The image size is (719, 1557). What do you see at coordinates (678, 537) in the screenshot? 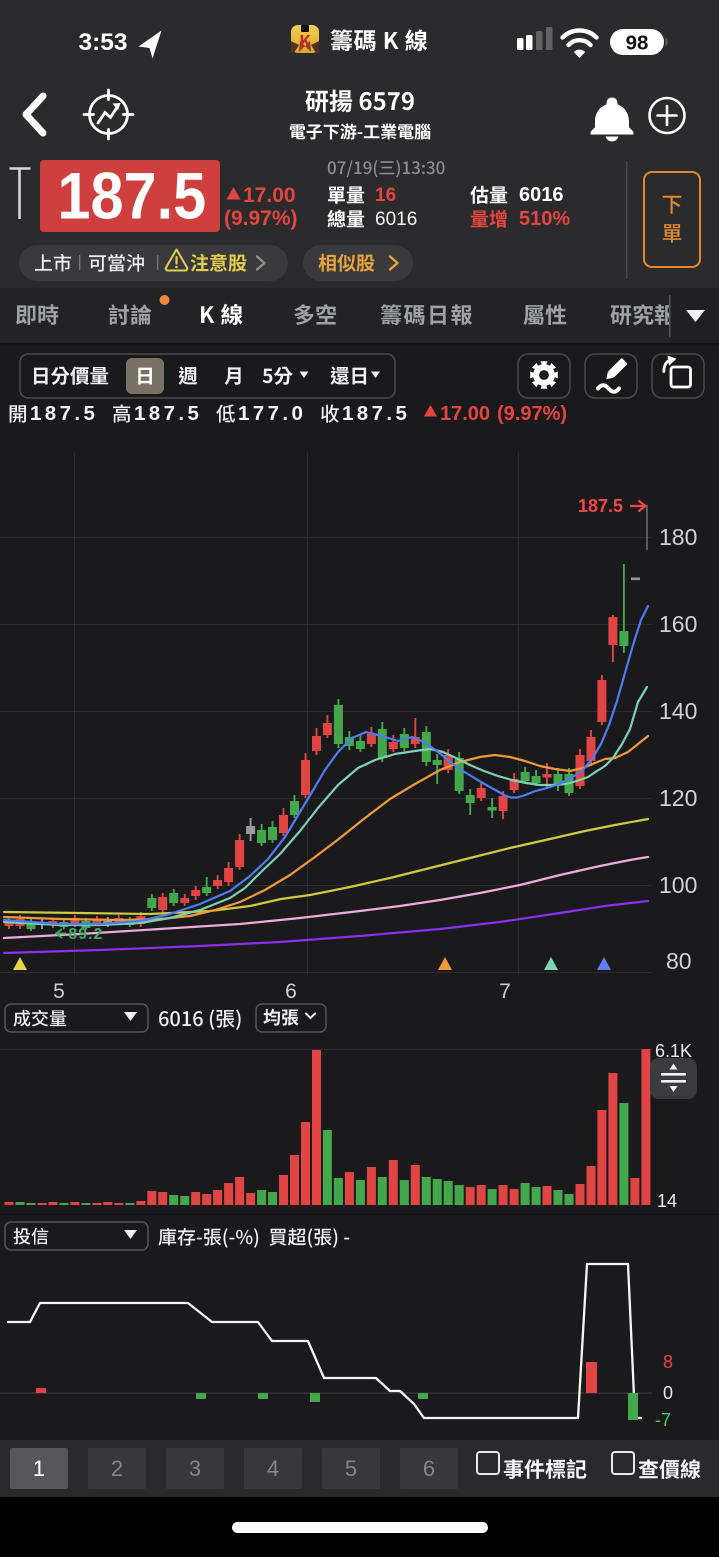
I see `svg-text: 180` at bounding box center [678, 537].